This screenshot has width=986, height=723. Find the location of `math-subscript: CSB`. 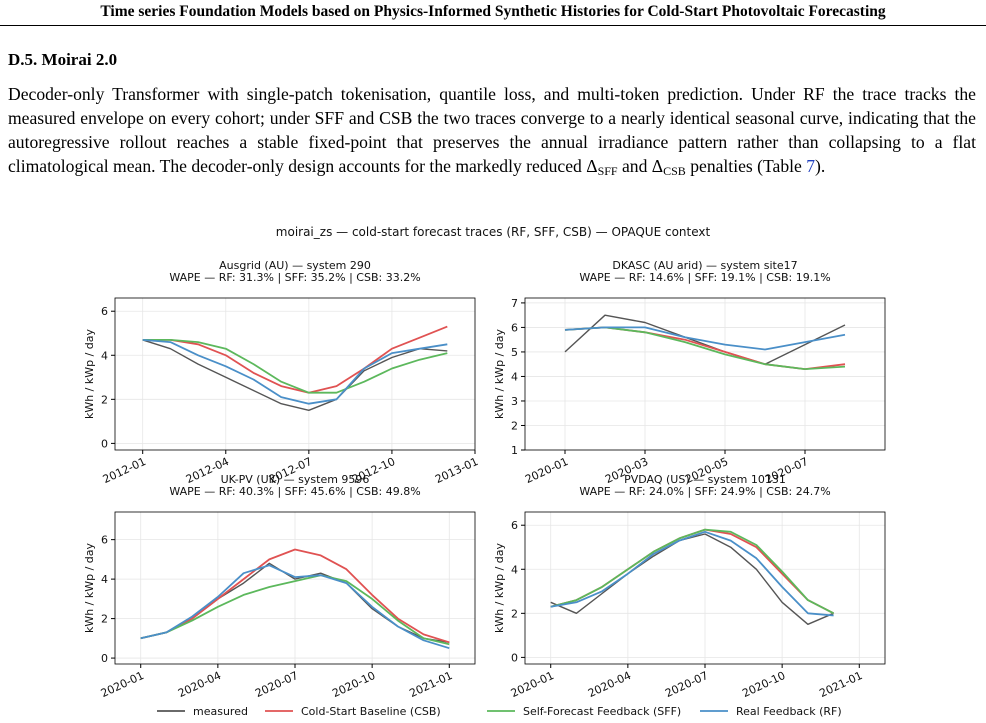

math-subscript: CSB is located at coordinates (674, 171).